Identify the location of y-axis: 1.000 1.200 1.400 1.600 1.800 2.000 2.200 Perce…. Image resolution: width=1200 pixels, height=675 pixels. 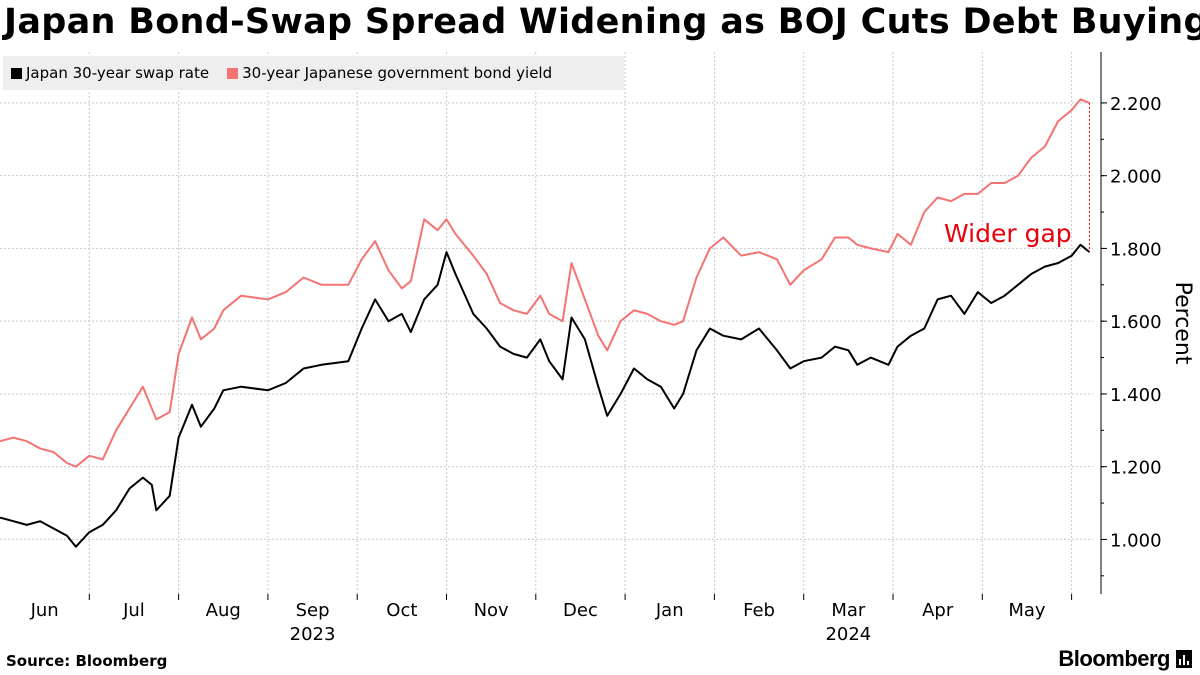
(1147, 323).